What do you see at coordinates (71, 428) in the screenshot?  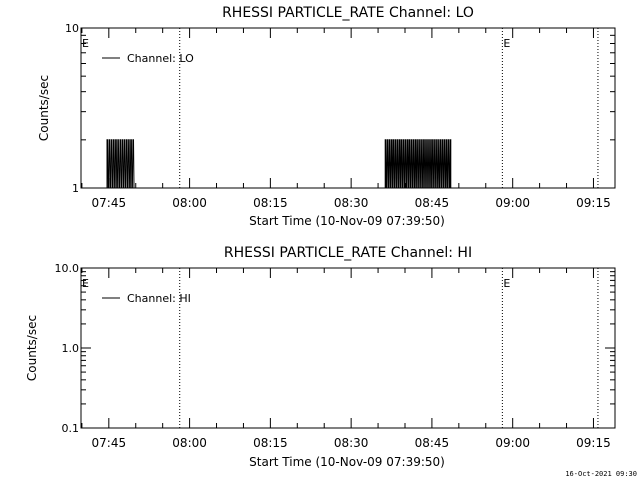 I see `y-tick-label: 0.1` at bounding box center [71, 428].